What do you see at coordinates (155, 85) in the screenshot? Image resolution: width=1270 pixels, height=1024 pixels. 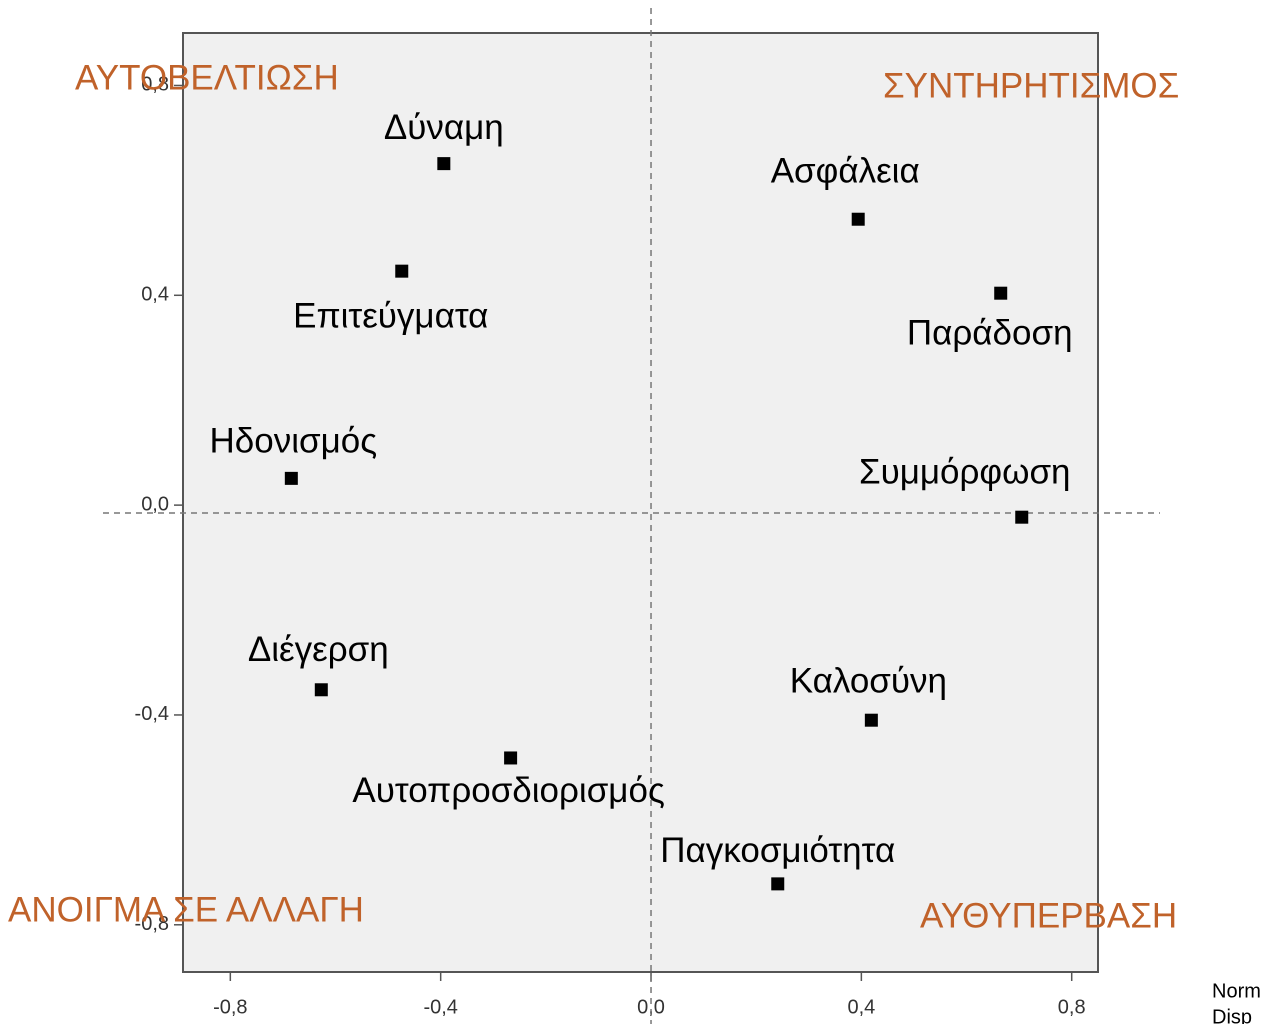 I see `y-tick-label: 0,8` at bounding box center [155, 85].